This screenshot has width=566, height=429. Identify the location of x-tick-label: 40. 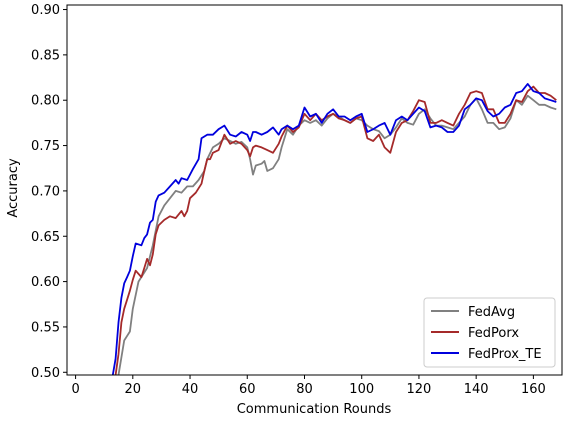
(190, 389).